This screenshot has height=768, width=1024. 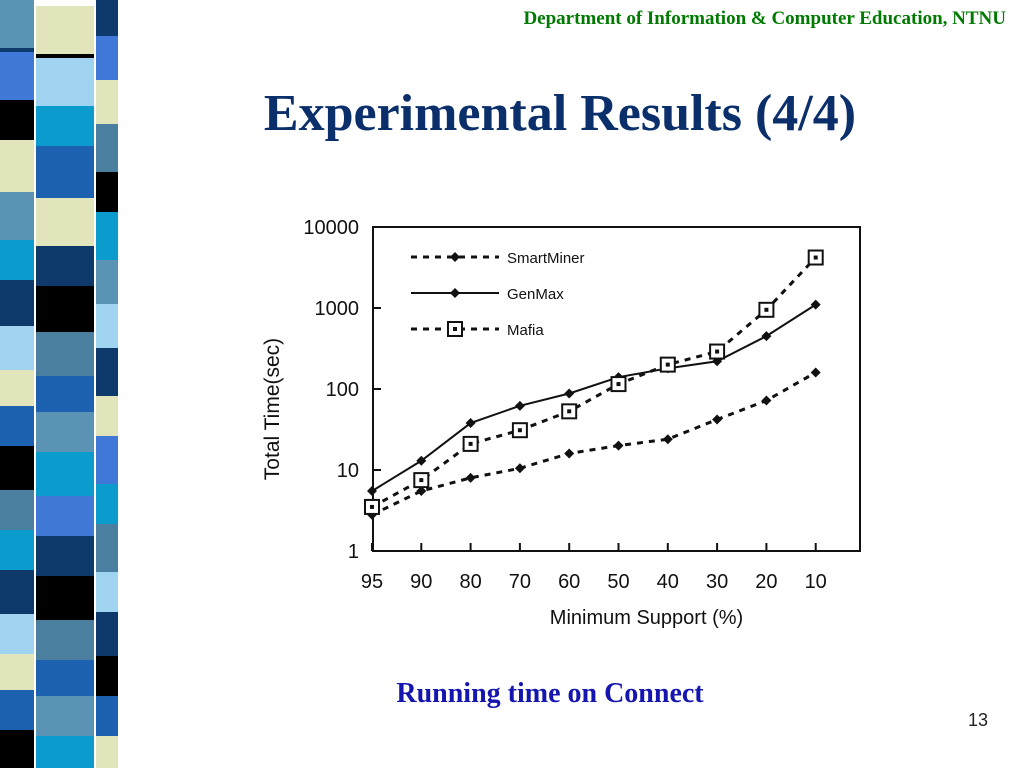 I want to click on x-tick-label: 40, so click(x=668, y=582).